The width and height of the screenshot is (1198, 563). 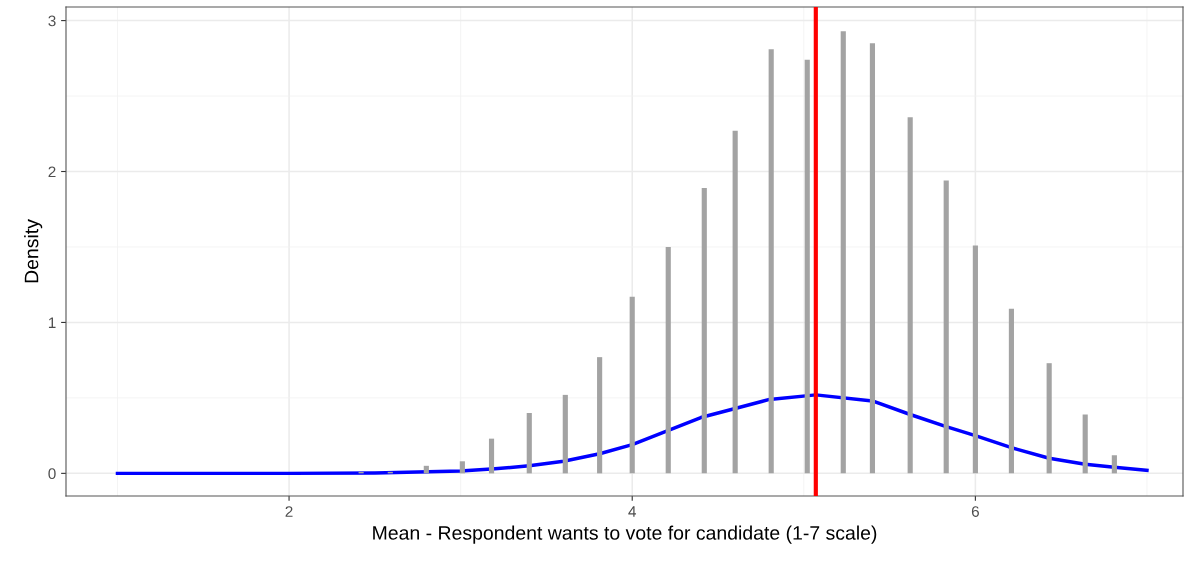 I want to click on x-axis-title: Mean - Respondent wants to vote for candidate (1-7 scale), so click(x=625, y=534).